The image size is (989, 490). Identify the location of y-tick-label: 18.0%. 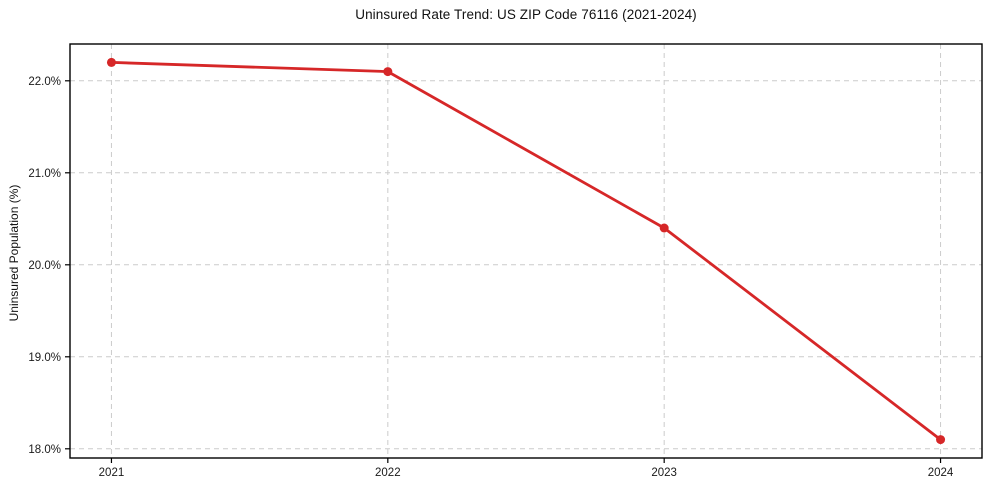
(44, 450).